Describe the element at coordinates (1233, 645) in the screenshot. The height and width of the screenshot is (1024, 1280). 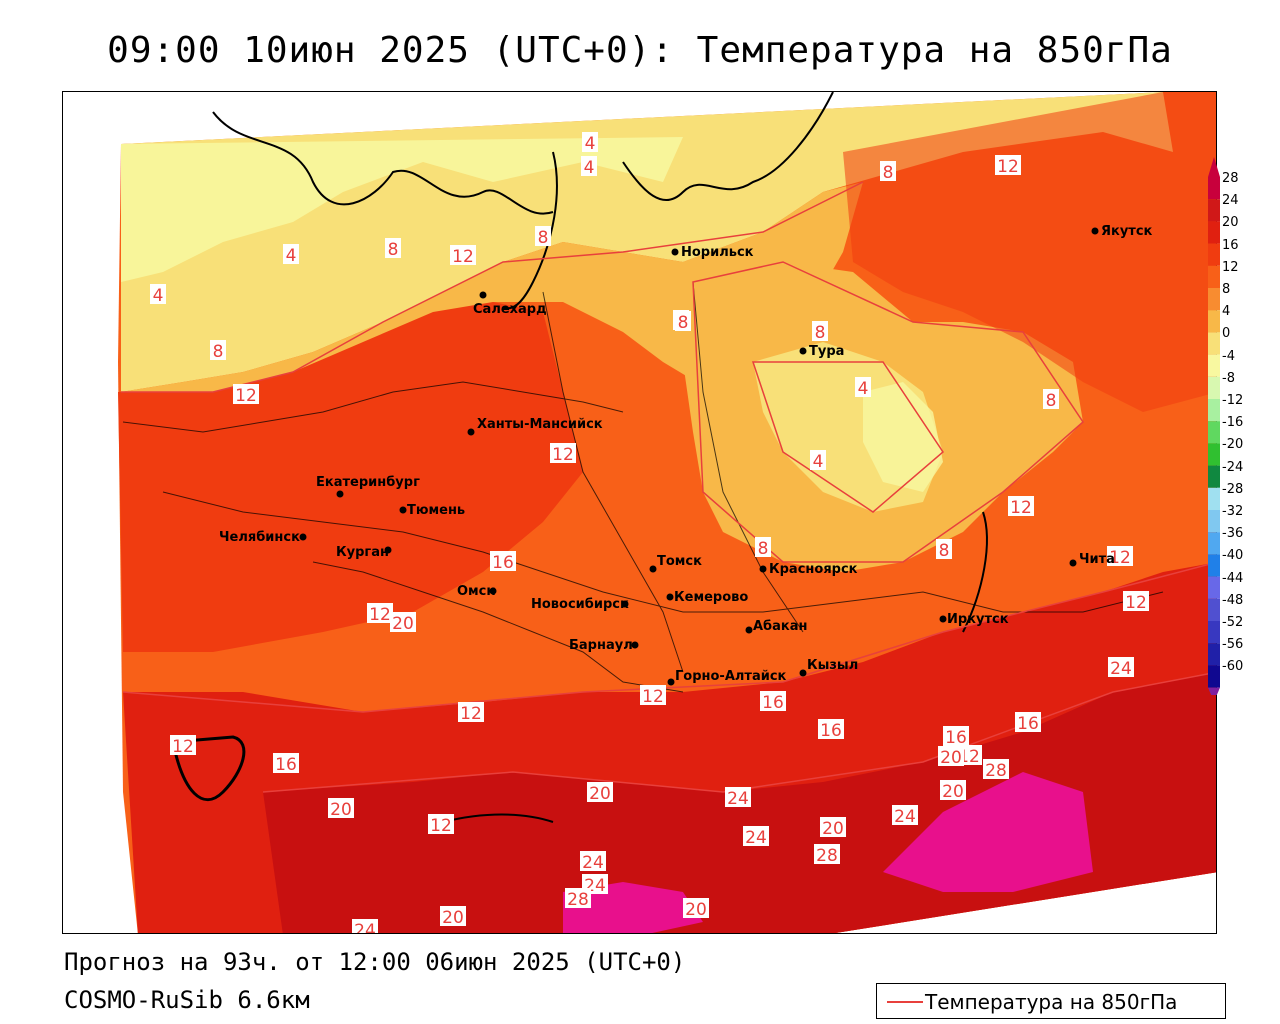
I see `colorbar-tick-label: -56` at that location.